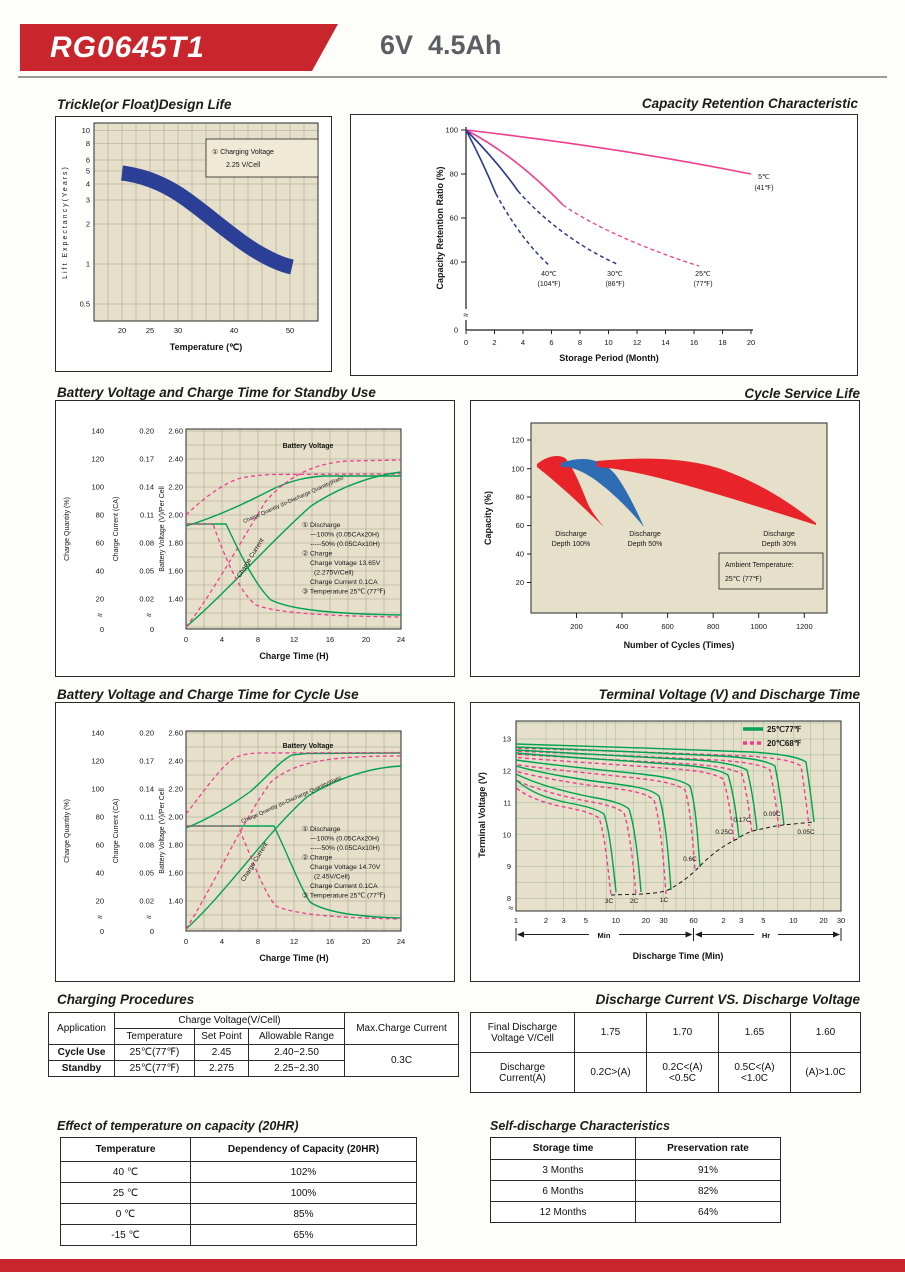 The image size is (905, 1280). What do you see at coordinates (452, 77) in the screenshot?
I see `header-rule` at bounding box center [452, 77].